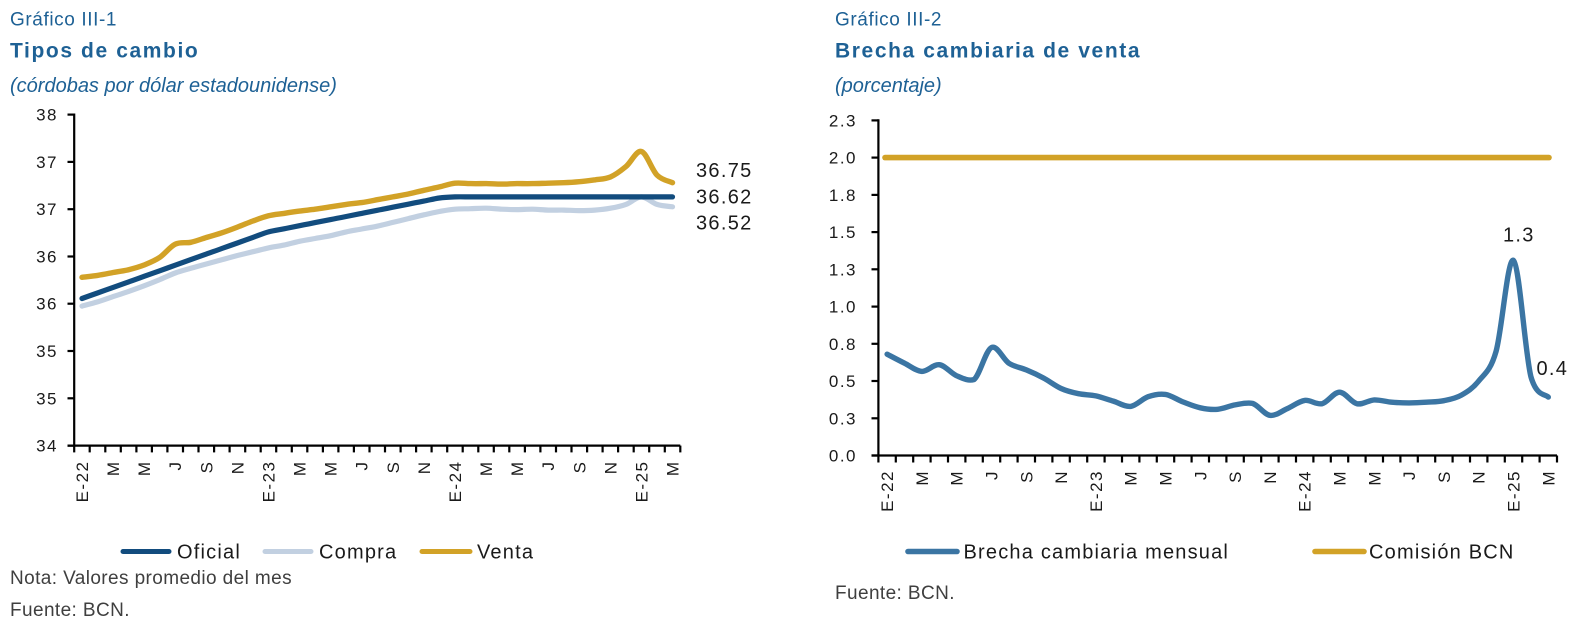 This screenshot has width=1577, height=633. Describe the element at coordinates (888, 20) in the screenshot. I see `svg-text: Gráfico III-2` at that location.